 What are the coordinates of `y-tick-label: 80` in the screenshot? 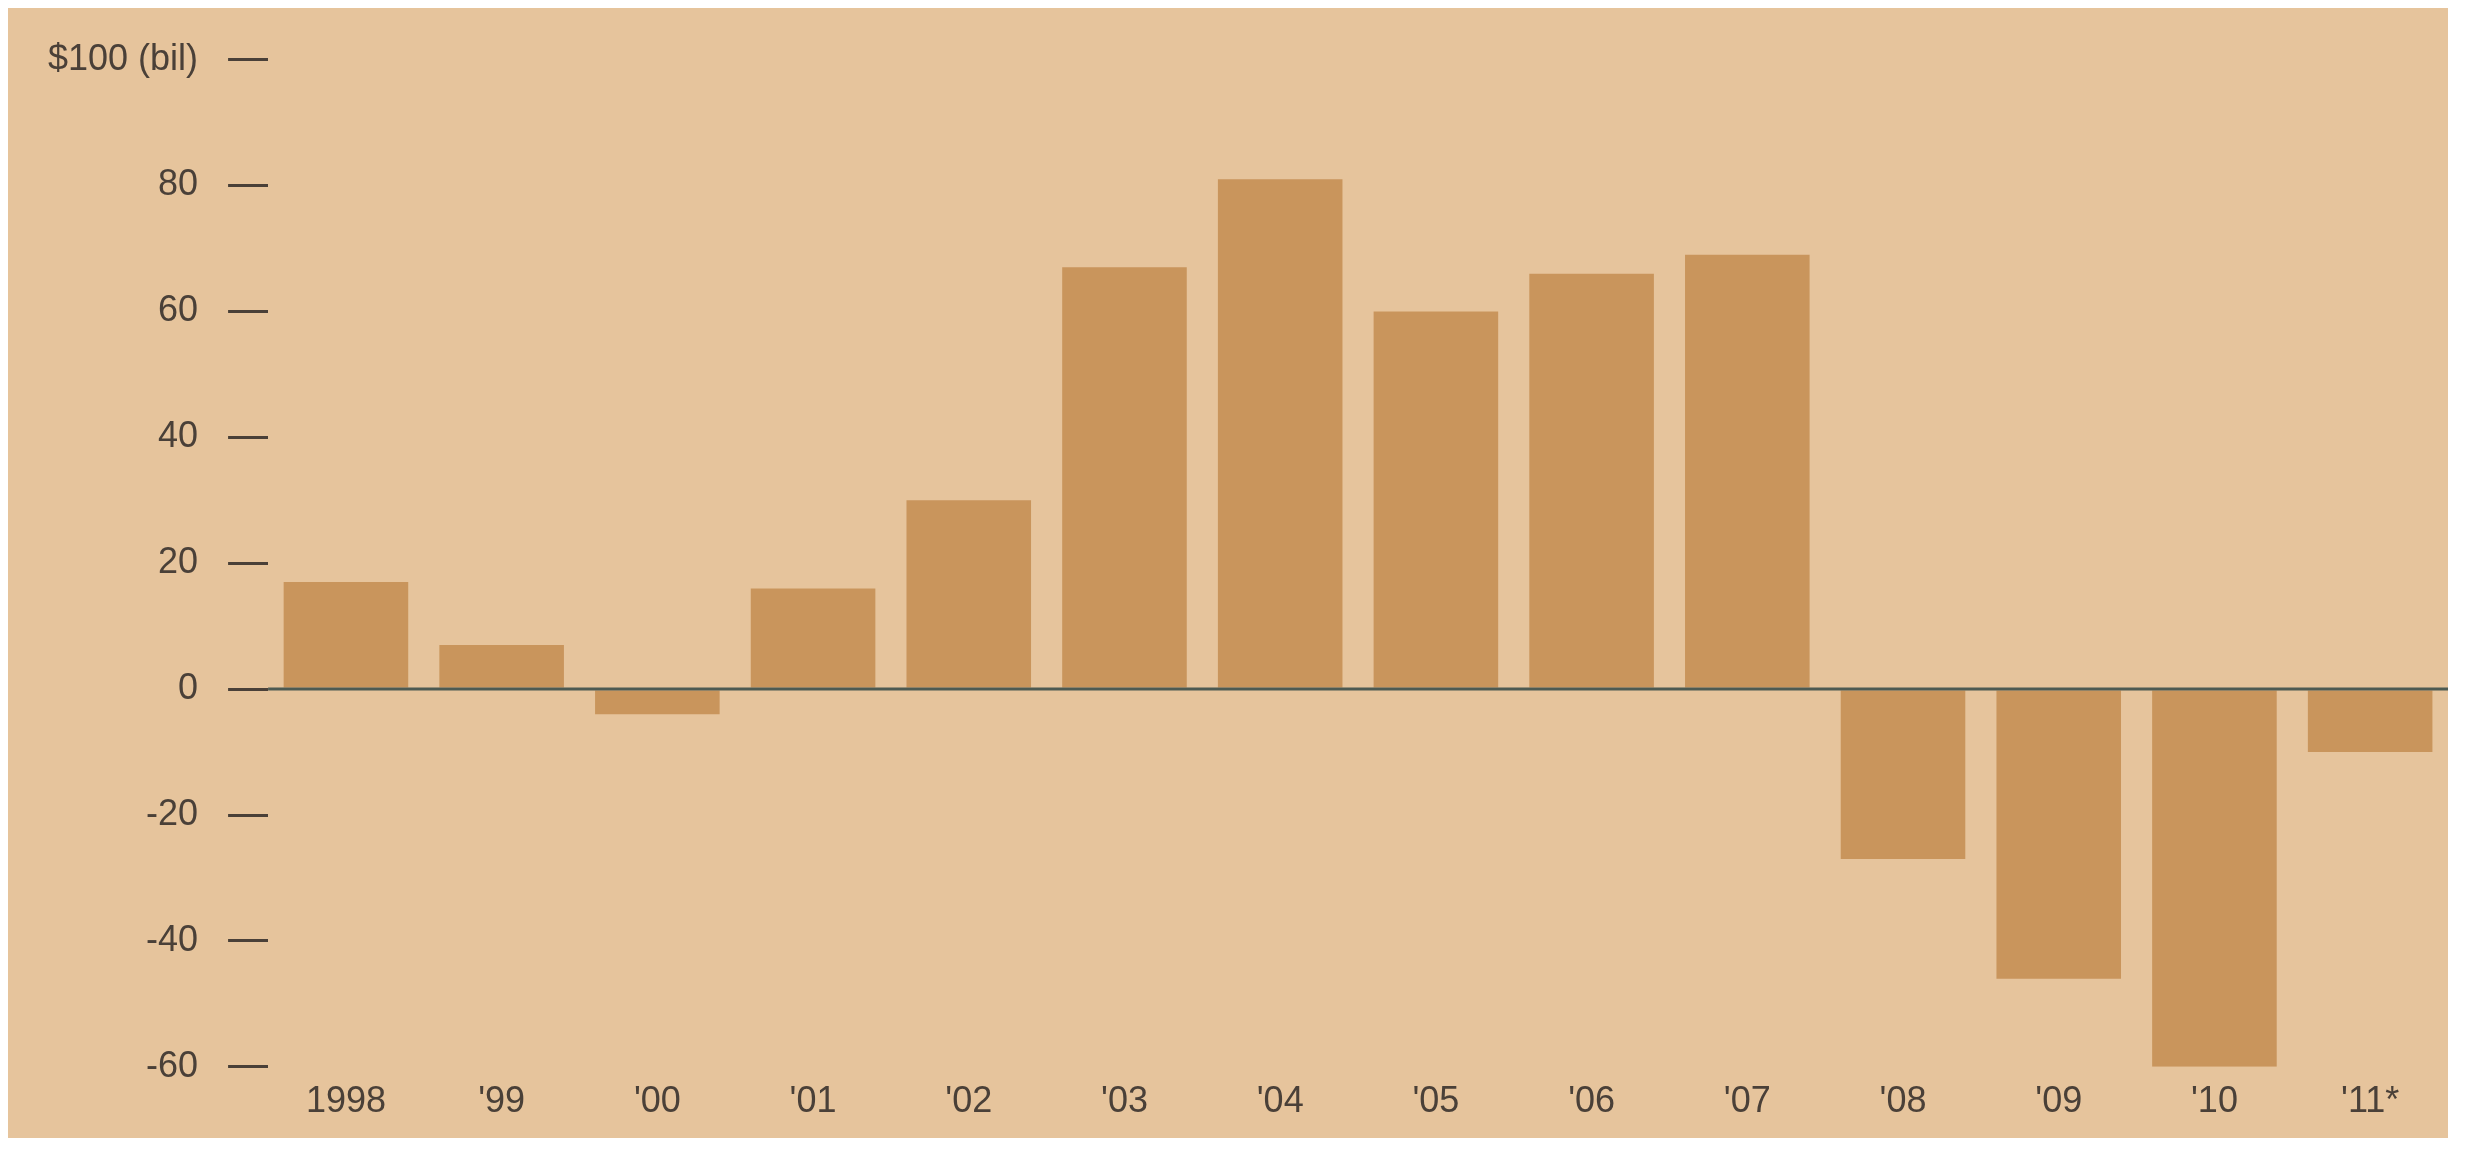 It's located at (178, 183).